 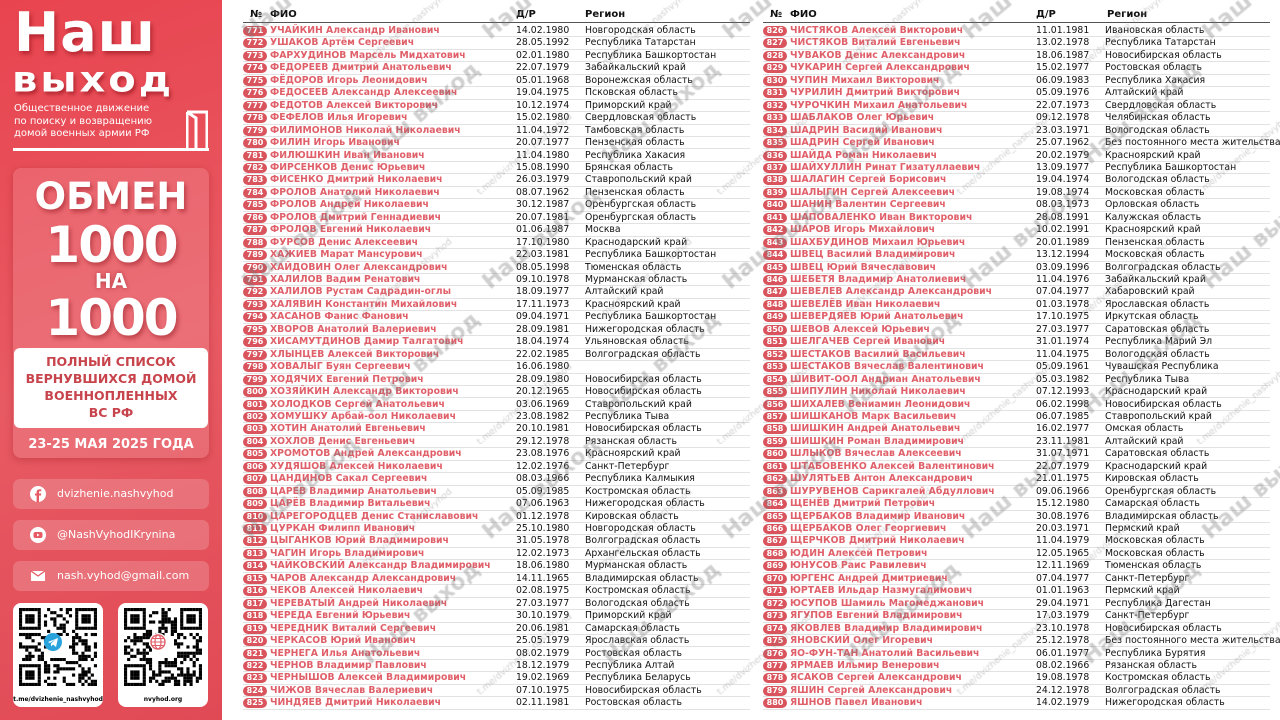 What do you see at coordinates (865, 304) in the screenshot?
I see `row-name: ШЕВЕЛЁВ Иван Николаевич` at bounding box center [865, 304].